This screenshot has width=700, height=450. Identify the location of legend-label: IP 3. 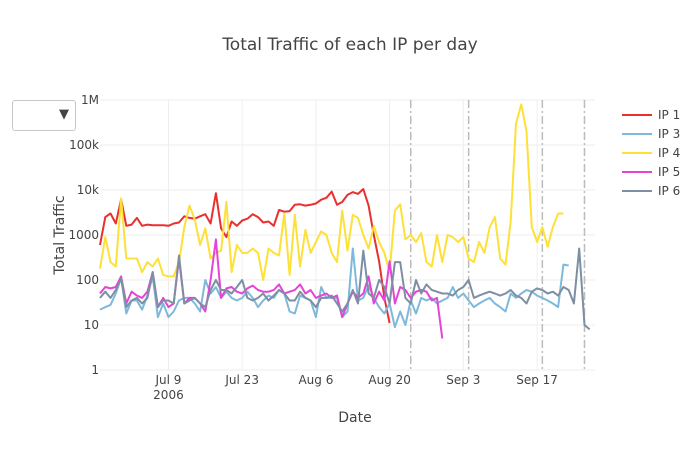
(669, 134).